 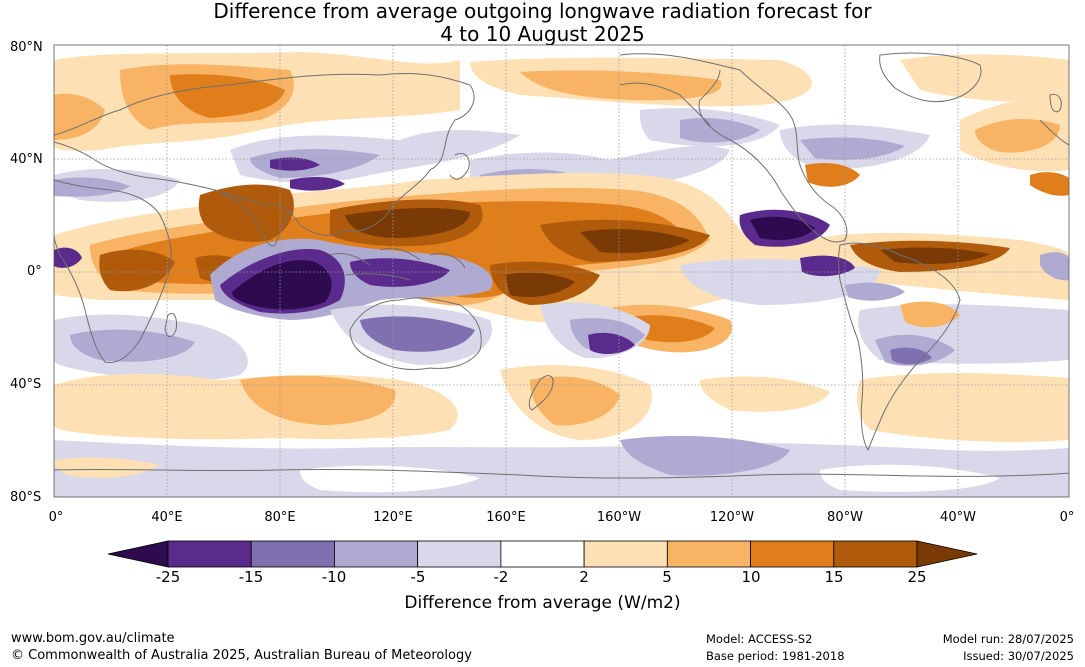 I want to click on coastline-japan, so click(x=459, y=166).